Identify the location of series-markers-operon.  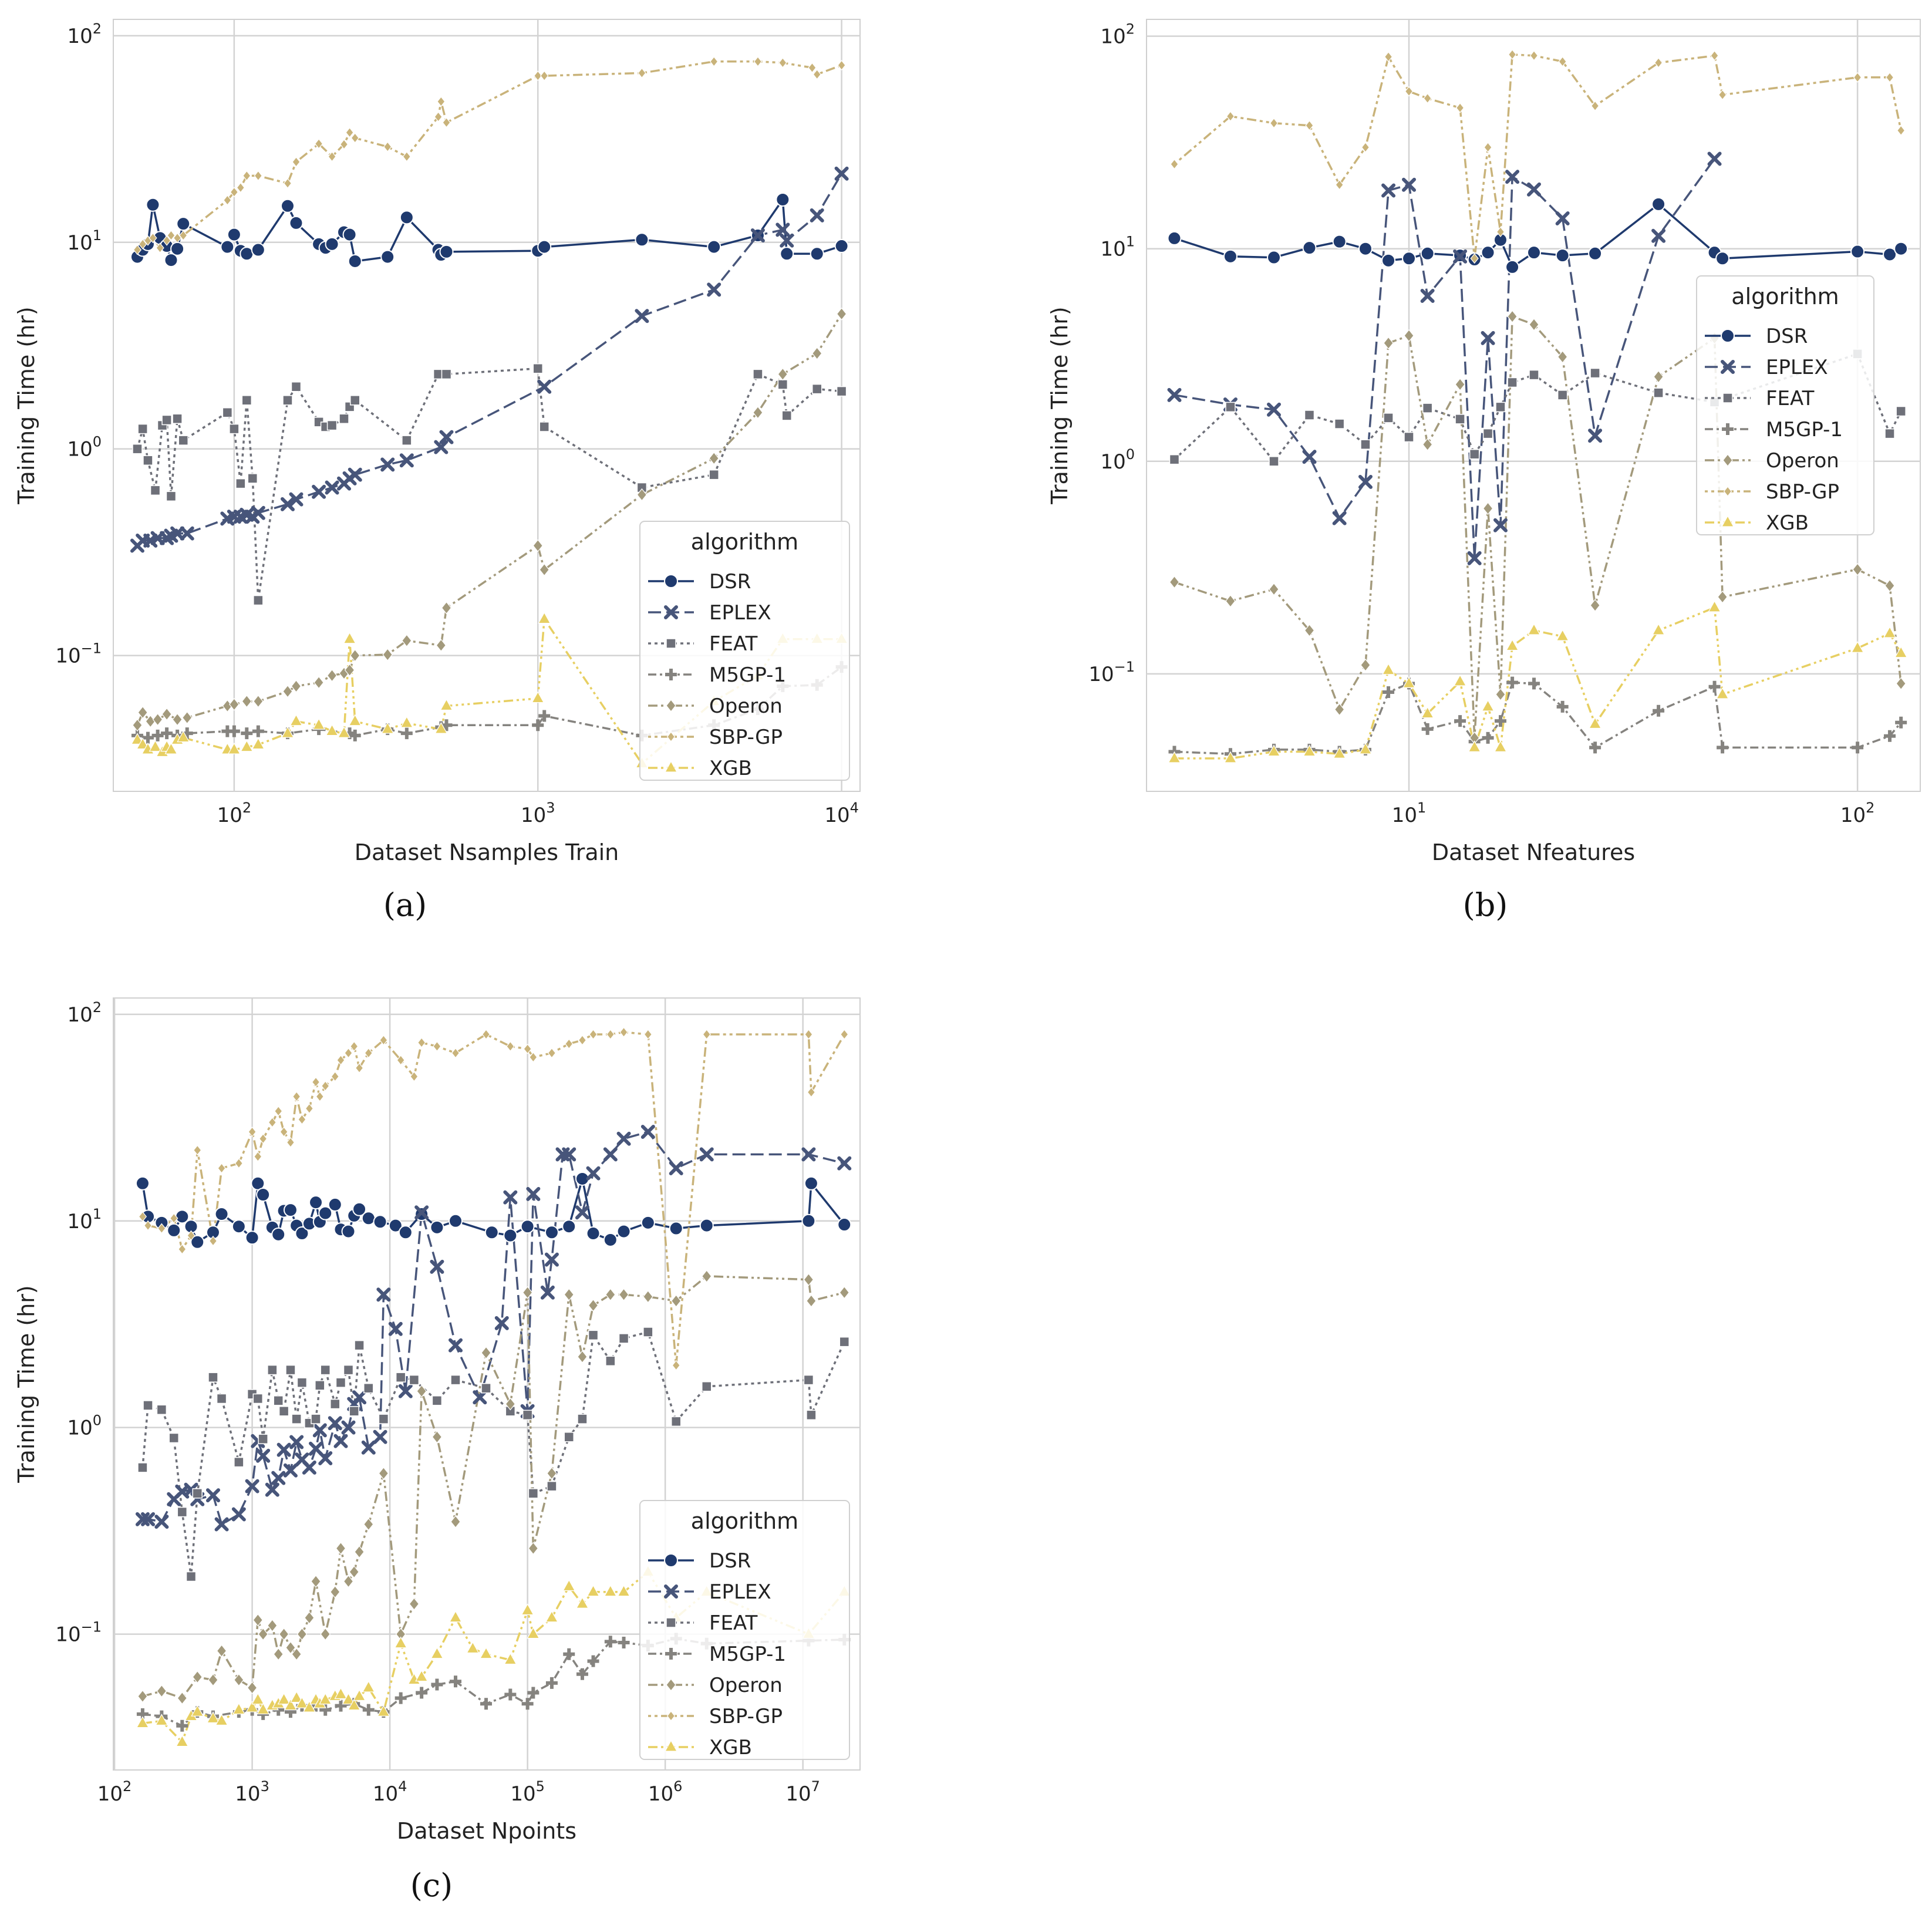
(489, 519).